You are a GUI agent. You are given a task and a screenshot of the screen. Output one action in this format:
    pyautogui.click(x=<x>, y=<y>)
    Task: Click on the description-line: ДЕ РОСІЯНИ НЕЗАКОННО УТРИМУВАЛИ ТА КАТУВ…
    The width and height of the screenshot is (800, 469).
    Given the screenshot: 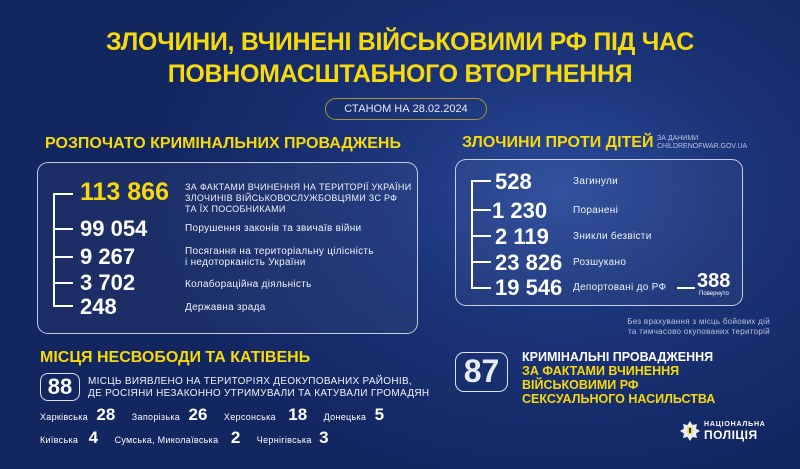 What is the action you would take?
    pyautogui.click(x=259, y=393)
    